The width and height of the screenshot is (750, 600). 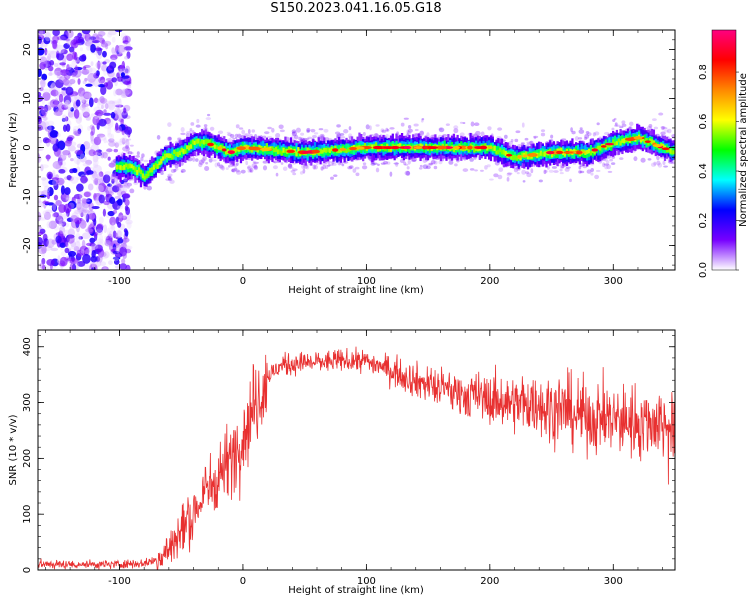 I want to click on x-tick-label: -100, so click(x=119, y=281).